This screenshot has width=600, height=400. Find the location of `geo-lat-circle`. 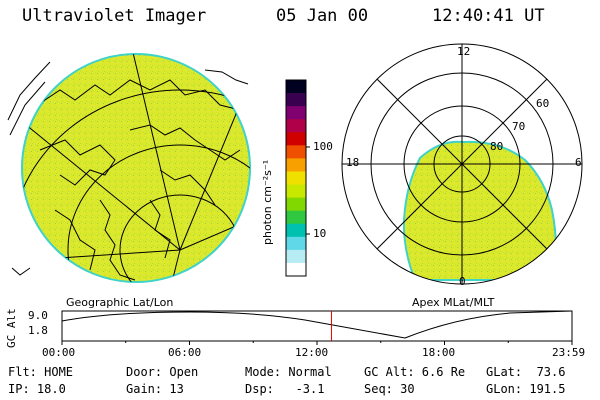

geo-lat-circle is located at coordinates (158, 213).